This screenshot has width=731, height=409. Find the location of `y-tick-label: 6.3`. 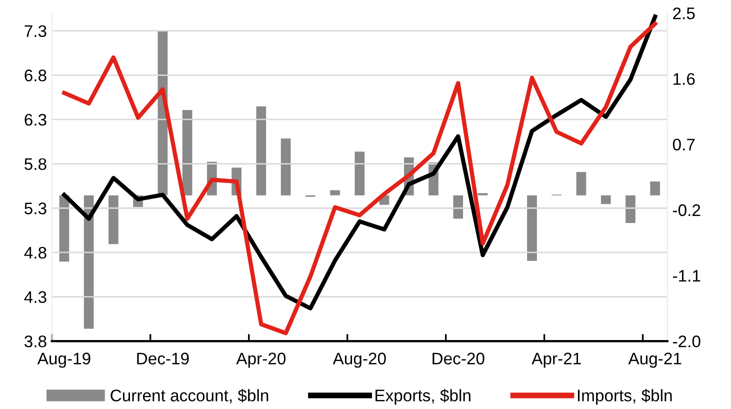

y-tick-label: 6.3 is located at coordinates (35, 120).